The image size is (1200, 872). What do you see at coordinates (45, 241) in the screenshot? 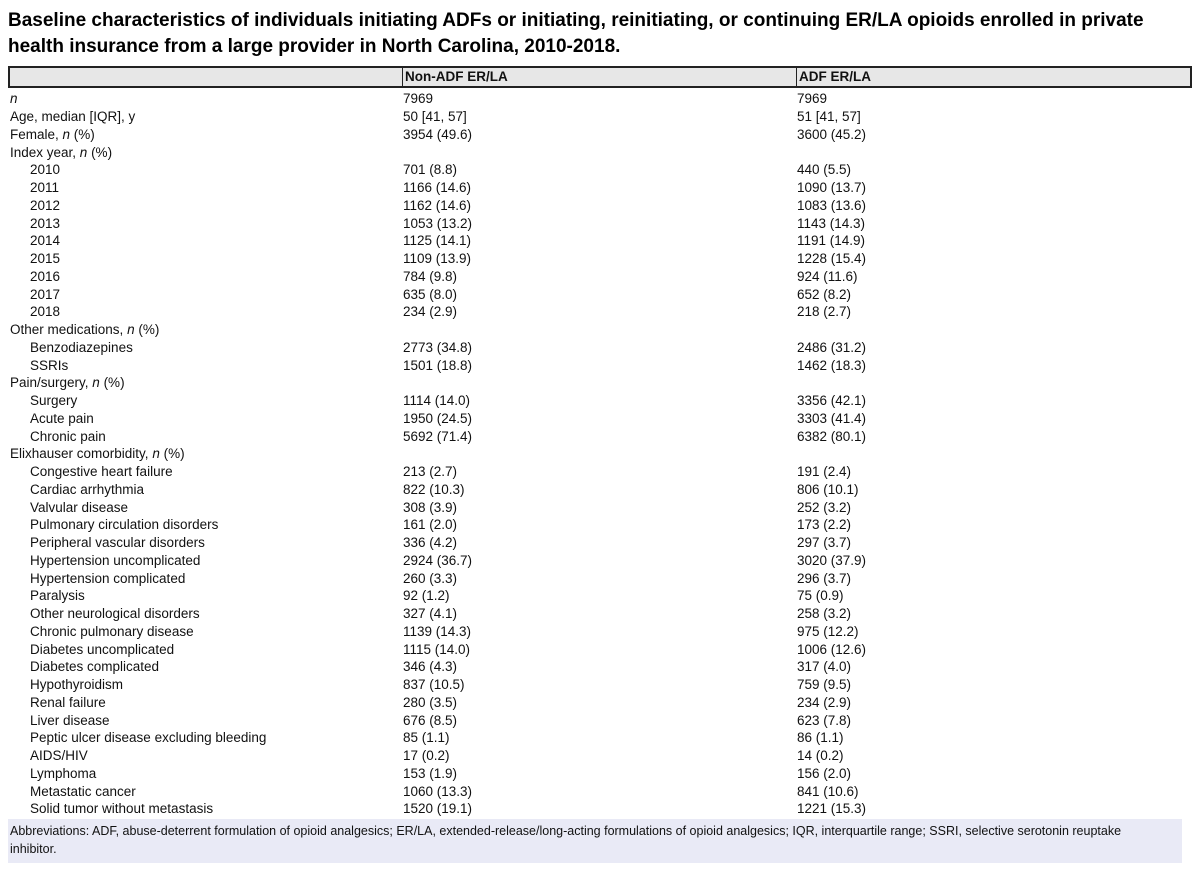
I see `row-label: 2014` at bounding box center [45, 241].